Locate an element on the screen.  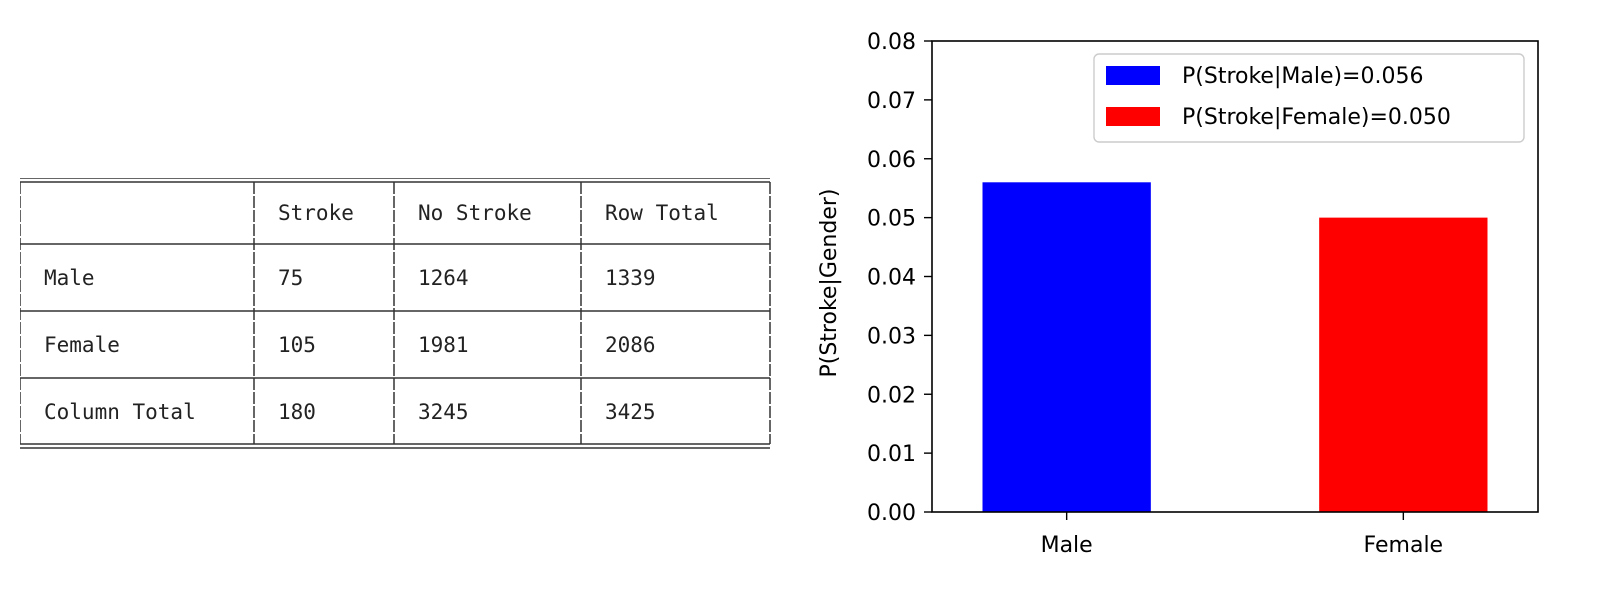
y-axis: 0.00 0.01 0.02 0.03 0.04 0.05 0.06 0.07 0.08 is located at coordinates (899, 278).